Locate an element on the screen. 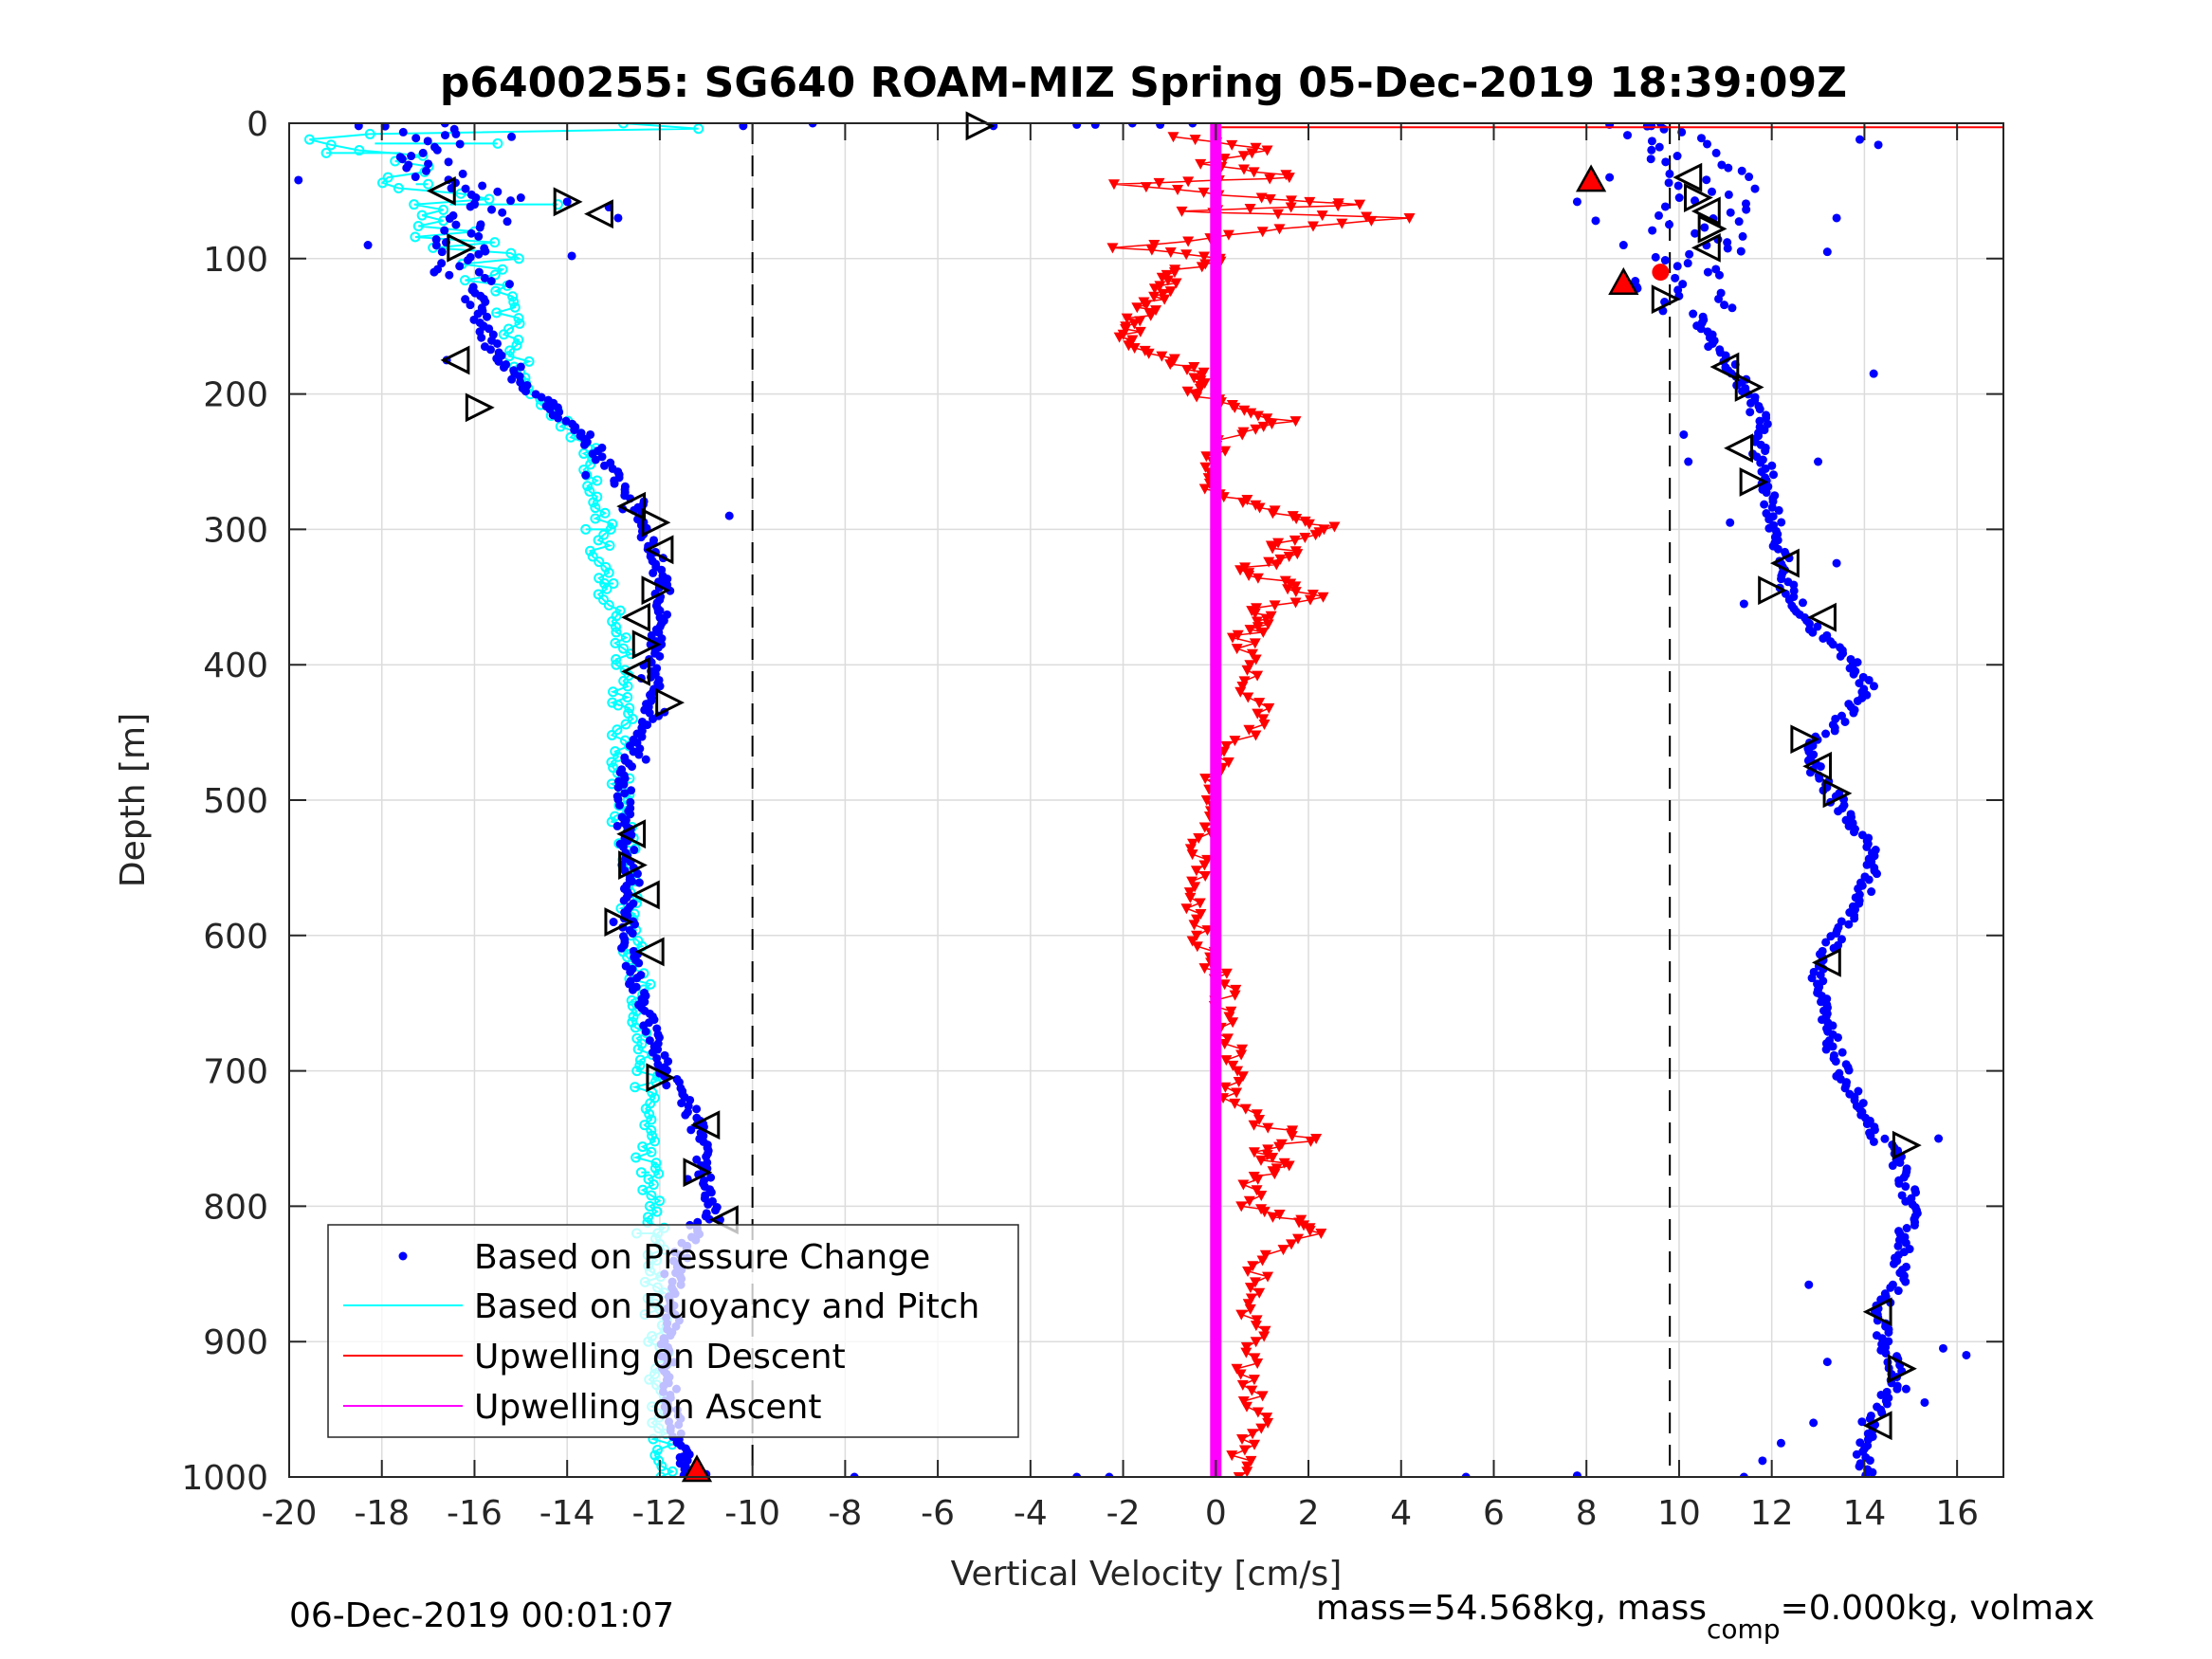  x-tick-label: 12 is located at coordinates (1772, 1513).